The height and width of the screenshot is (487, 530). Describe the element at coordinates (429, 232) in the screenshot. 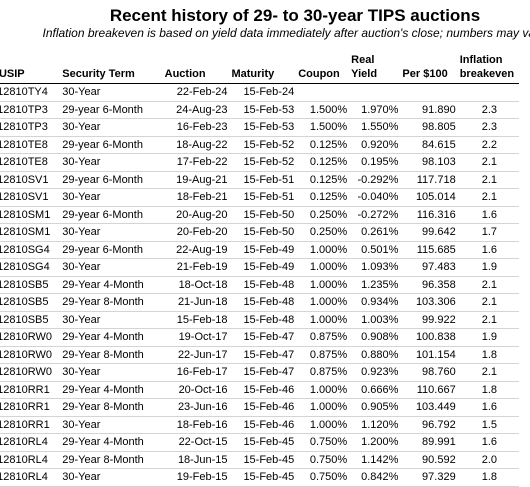

I see `cell-price: 99.642` at that location.